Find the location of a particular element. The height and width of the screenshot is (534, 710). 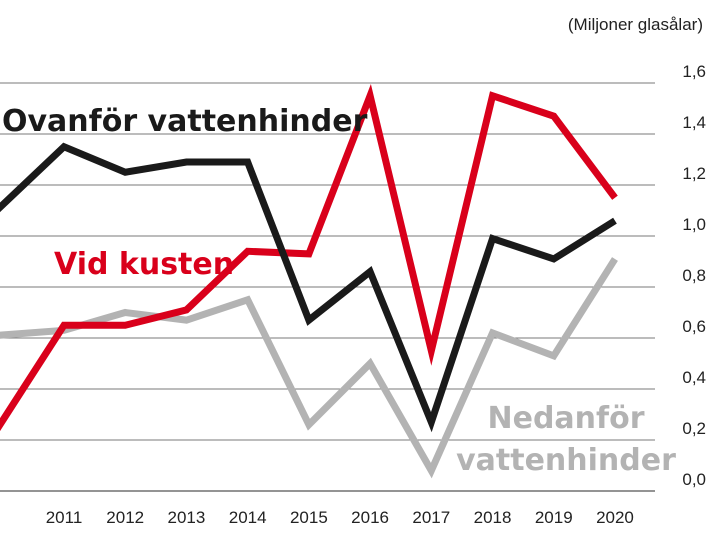

x-tick-label: 2016 is located at coordinates (370, 517).